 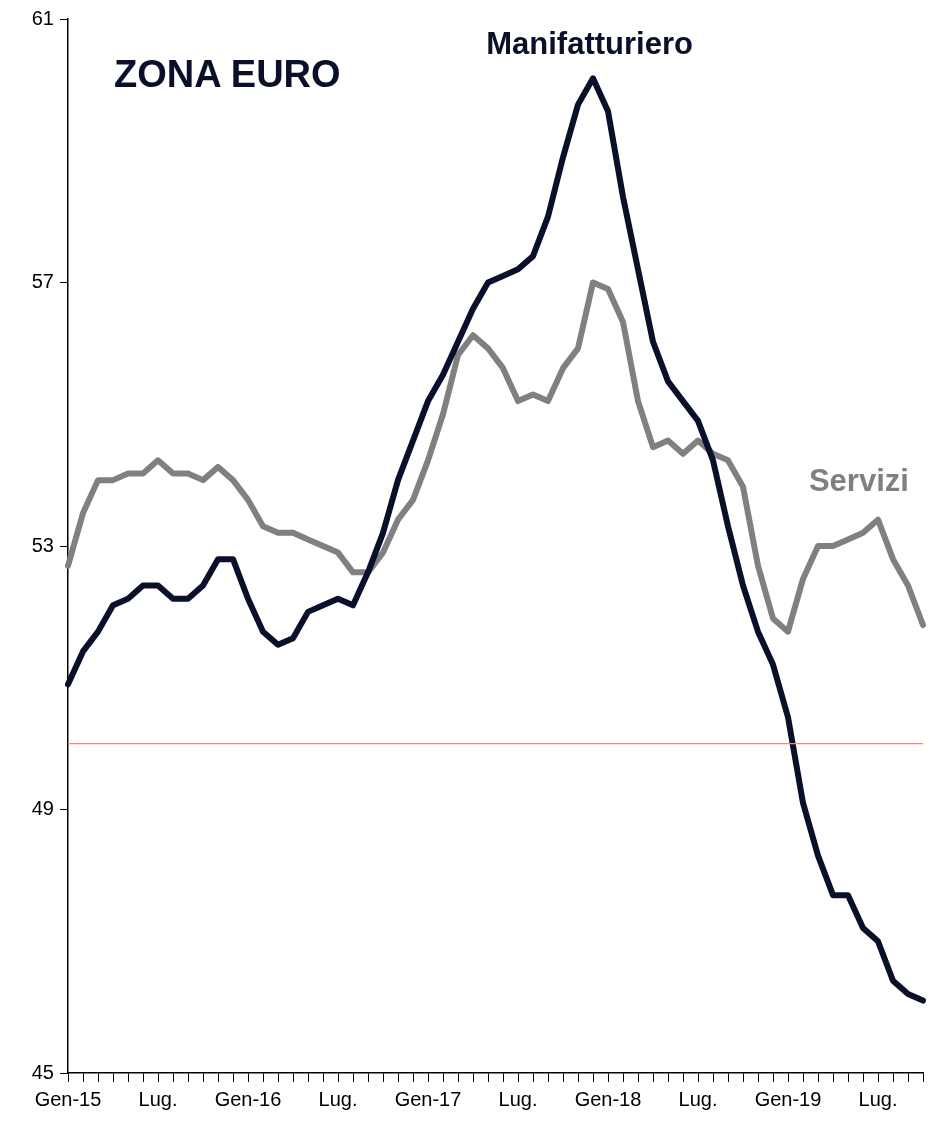 I want to click on y-tick-label: 61, so click(x=42, y=17).